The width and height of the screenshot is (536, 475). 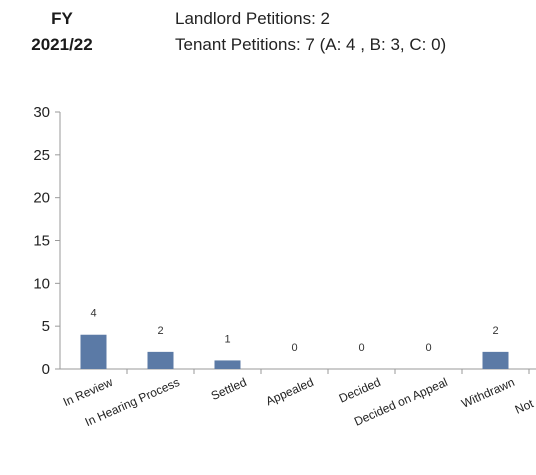 What do you see at coordinates (290, 391) in the screenshot?
I see `category-label: Appealed` at bounding box center [290, 391].